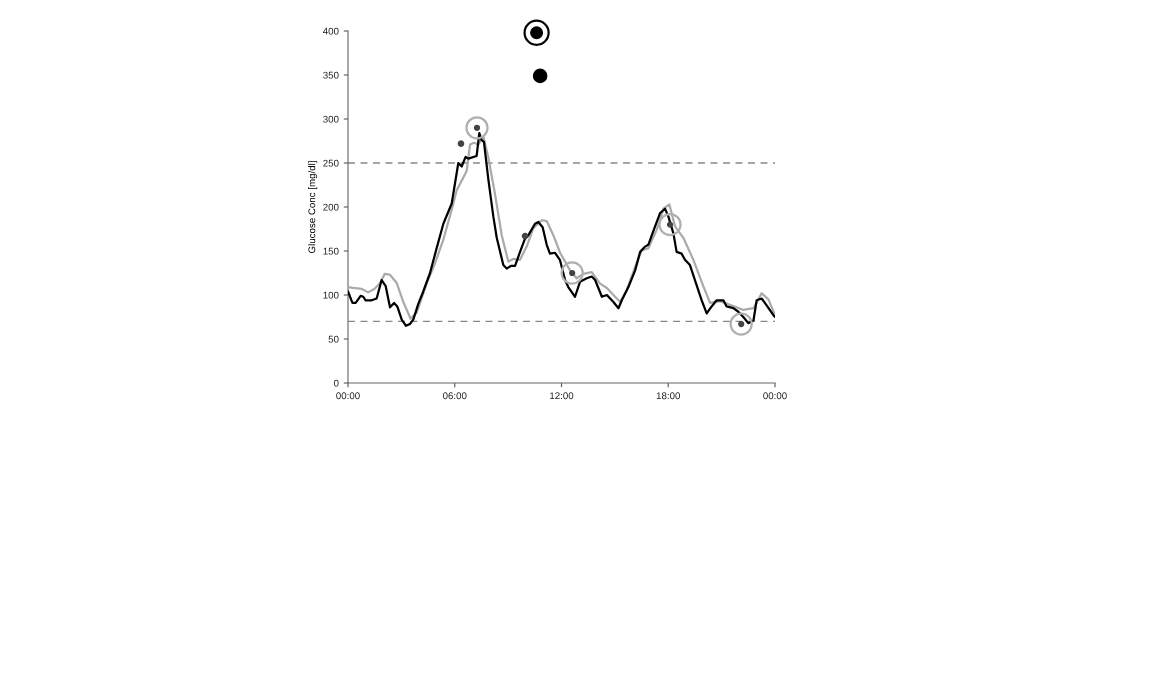 The image size is (1150, 700). What do you see at coordinates (336, 383) in the screenshot?
I see `y-tick-label: 0` at bounding box center [336, 383].